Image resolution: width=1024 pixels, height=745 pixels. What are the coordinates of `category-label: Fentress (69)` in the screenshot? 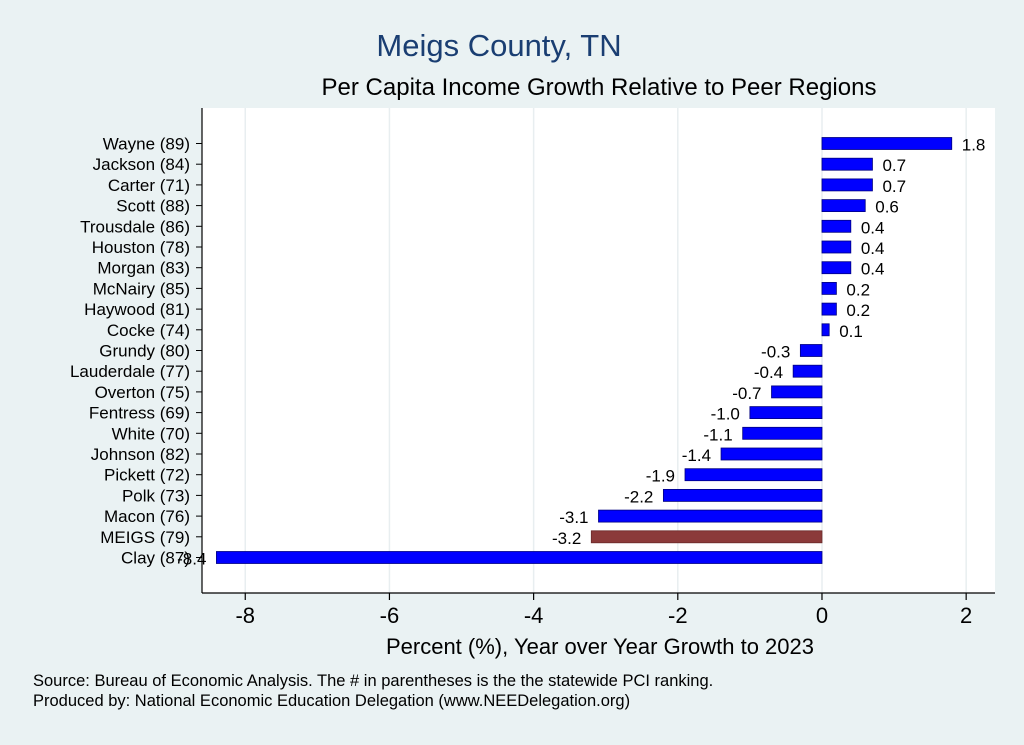 It's located at (139, 413).